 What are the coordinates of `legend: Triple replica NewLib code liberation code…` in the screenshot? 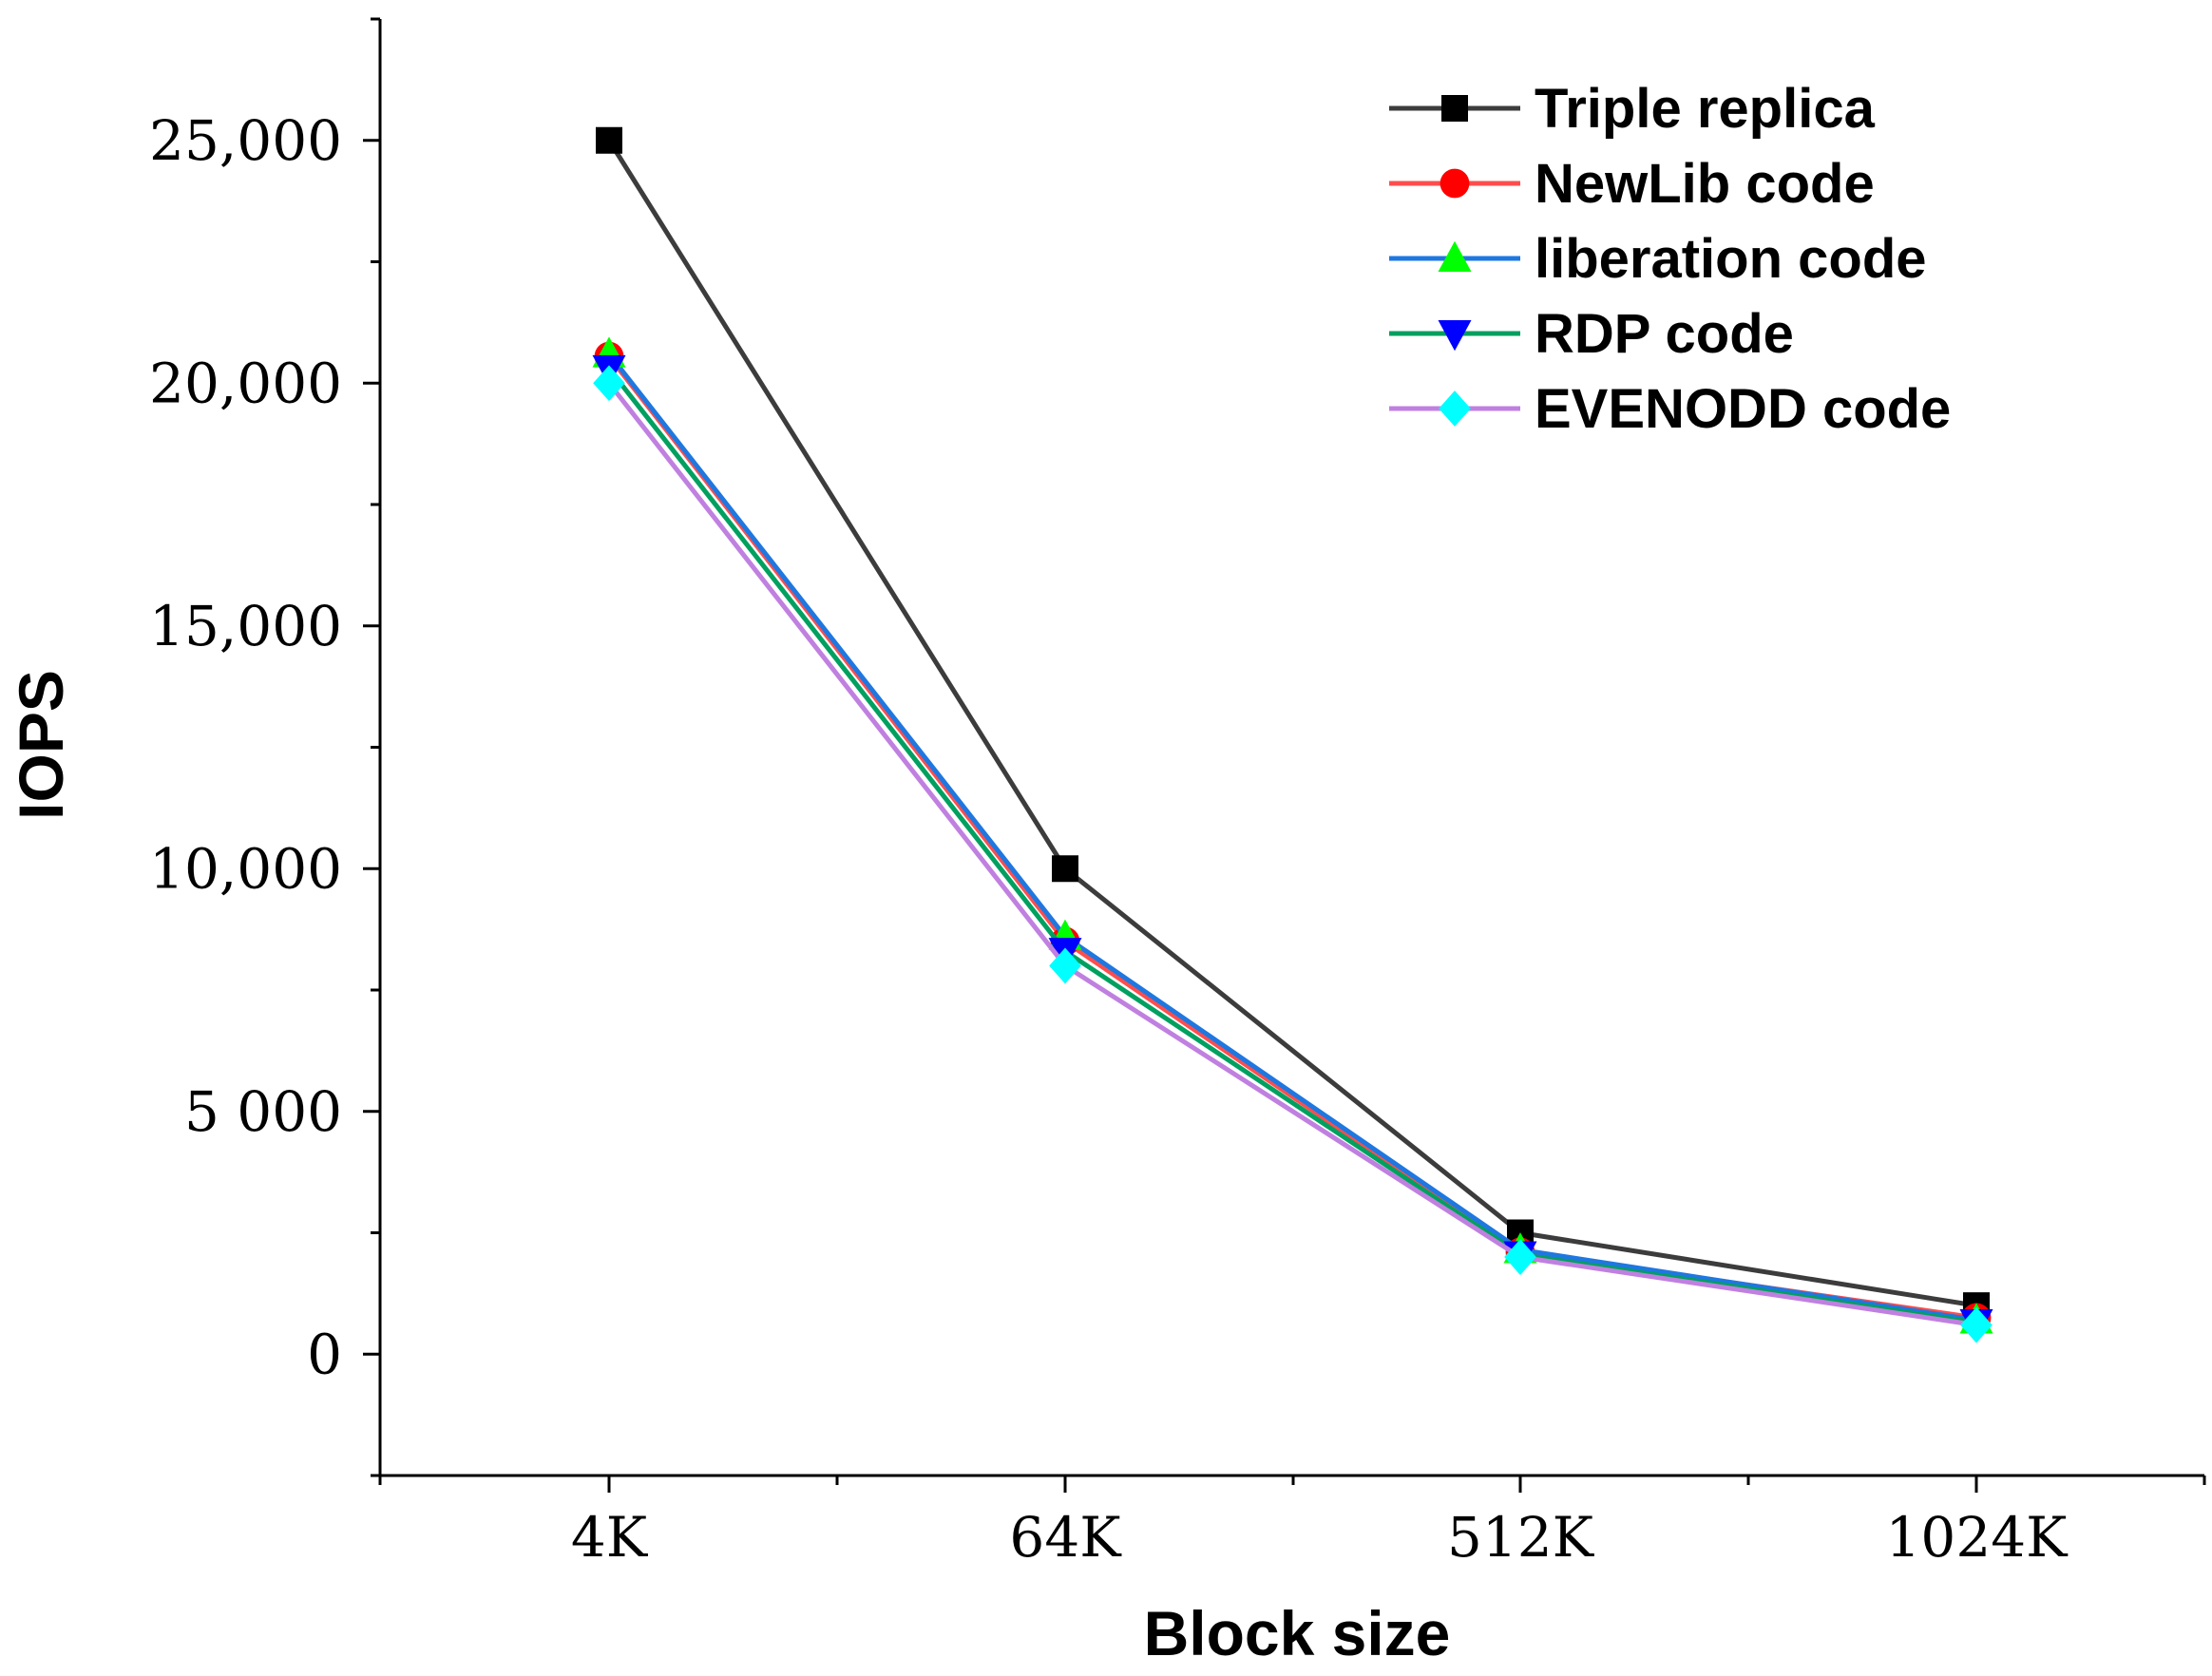 It's located at (1670, 259).